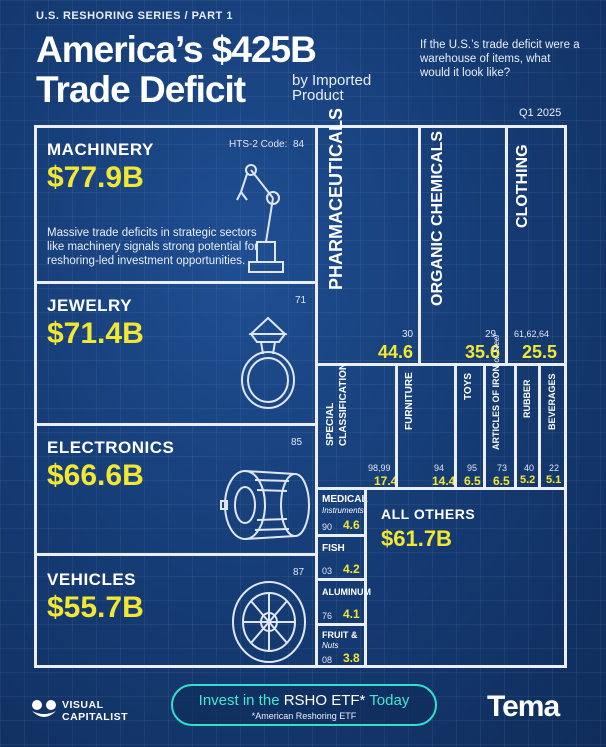 This screenshot has height=747, width=606. Describe the element at coordinates (141, 89) in the screenshot. I see `title-line-2: Trade Deficit` at that location.